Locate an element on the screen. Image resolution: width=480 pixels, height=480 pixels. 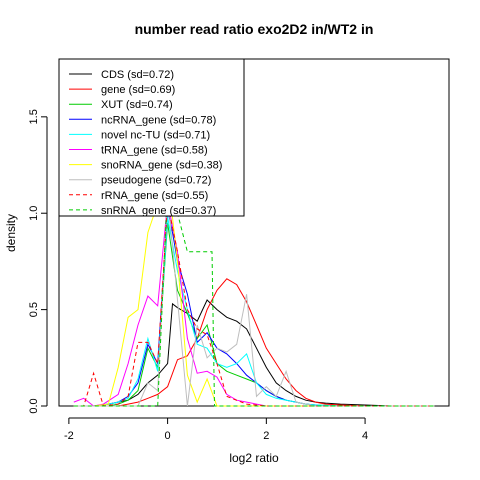
y-tick-label: 1.5 is located at coordinates (34, 116).